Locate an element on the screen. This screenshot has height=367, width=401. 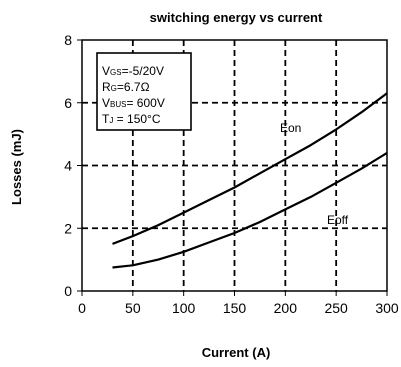
y-tick-label: 8 is located at coordinates (68, 40).